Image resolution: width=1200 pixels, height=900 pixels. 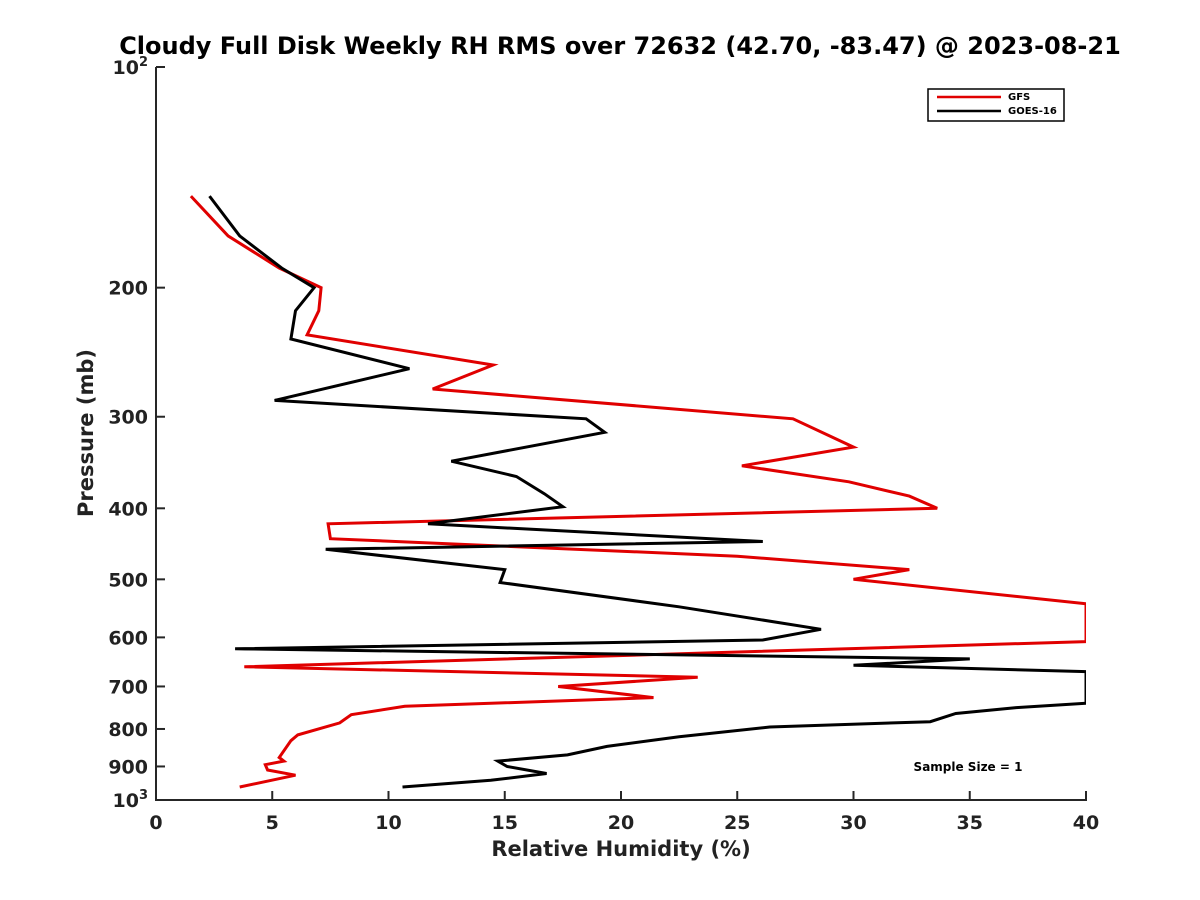 What do you see at coordinates (131, 67) in the screenshot?
I see `y-tick-label: 10²` at bounding box center [131, 67].